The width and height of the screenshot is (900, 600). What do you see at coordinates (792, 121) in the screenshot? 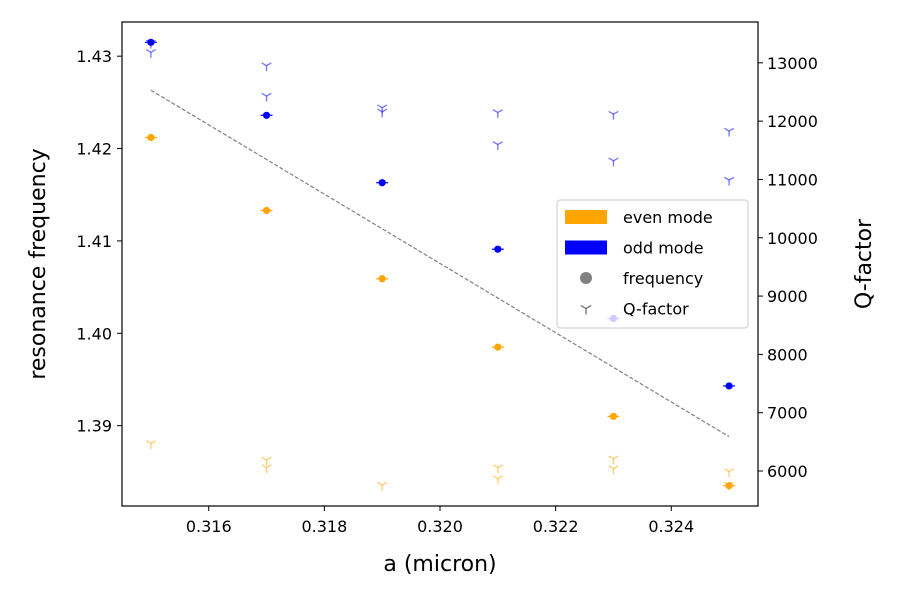
I see `right-tick-label: 12000` at bounding box center [792, 121].